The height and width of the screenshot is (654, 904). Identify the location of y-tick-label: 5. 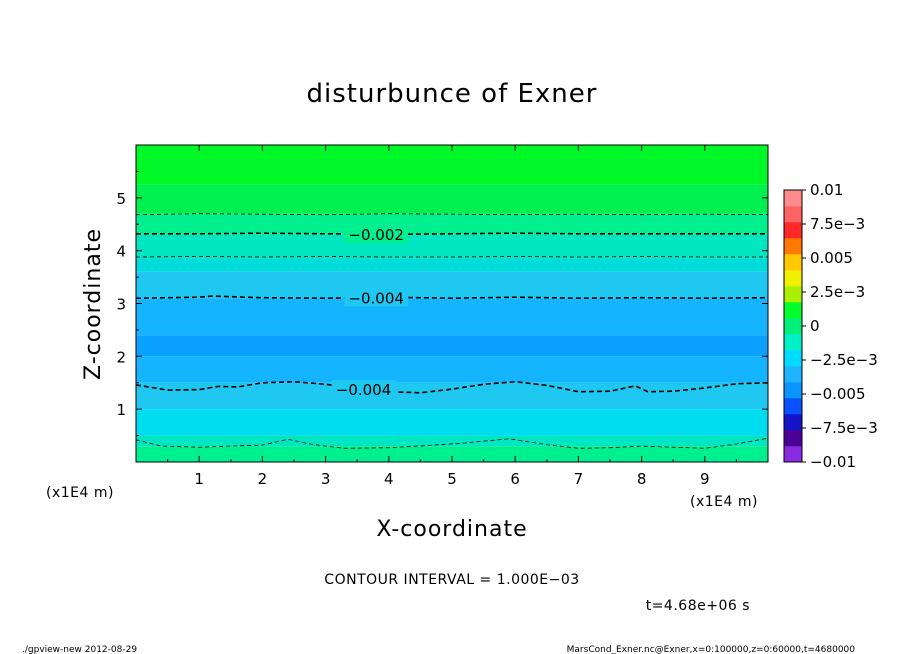
(121, 199).